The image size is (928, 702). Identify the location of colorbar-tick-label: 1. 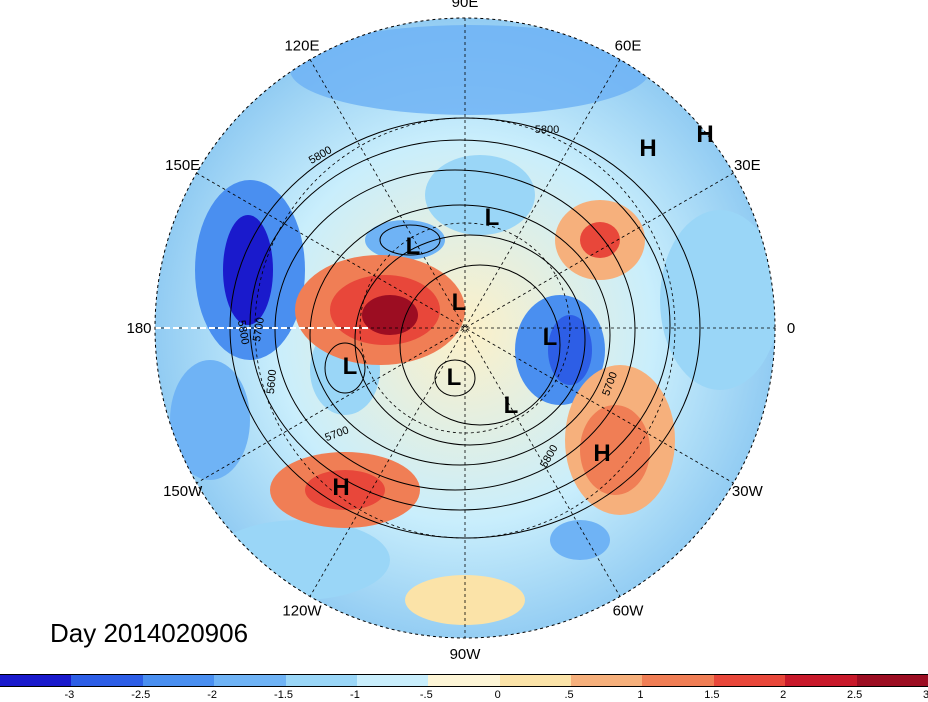
(640, 695).